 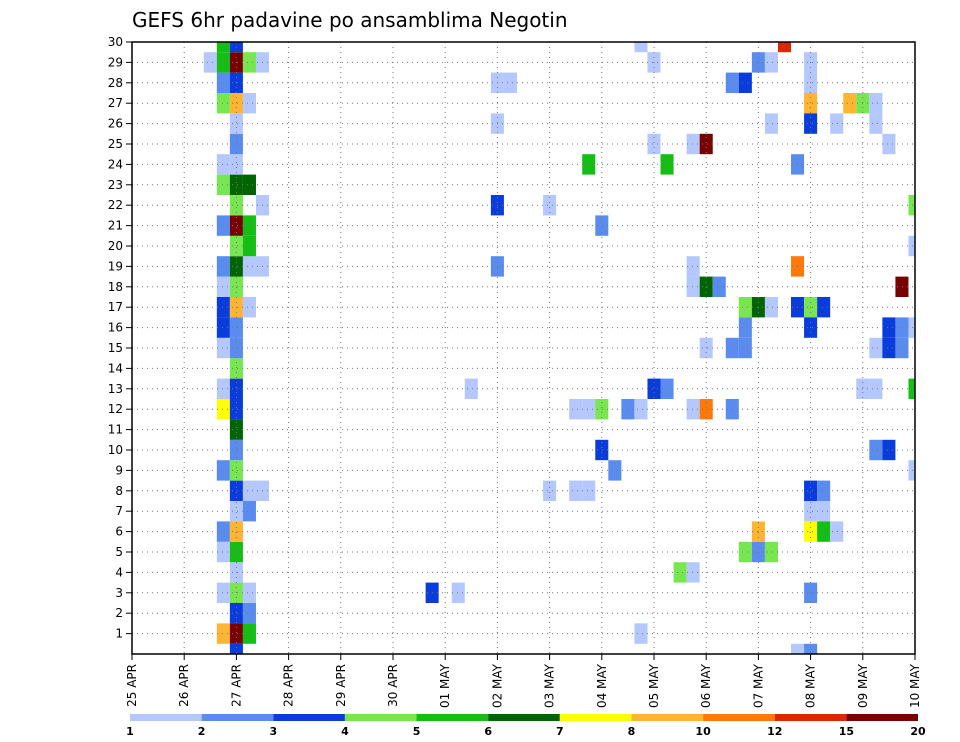 I want to click on legend-label: 3, so click(x=273, y=731).